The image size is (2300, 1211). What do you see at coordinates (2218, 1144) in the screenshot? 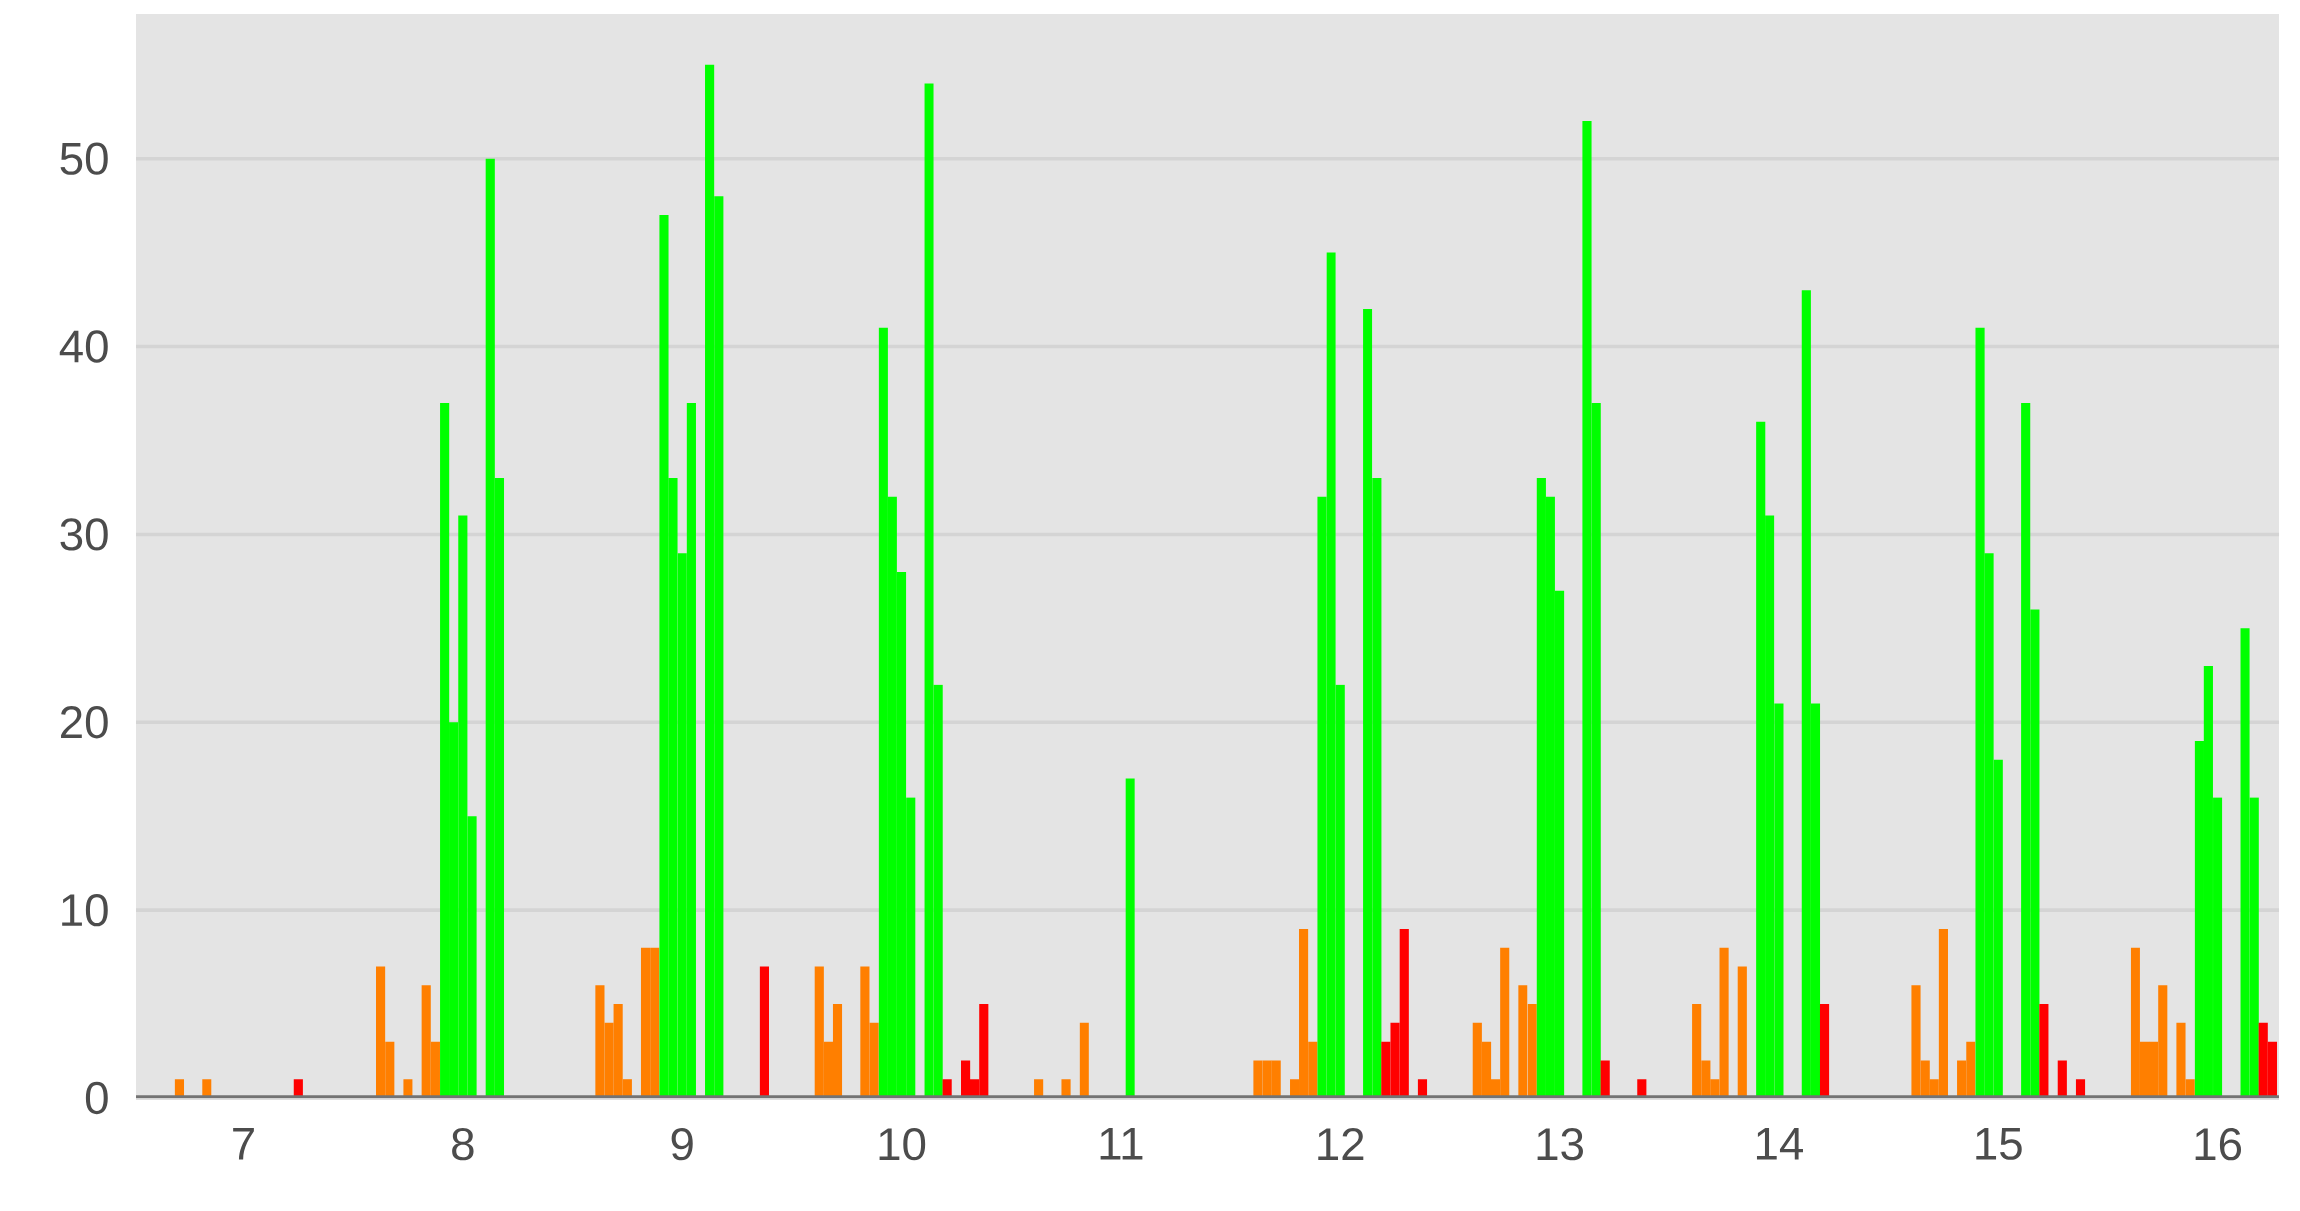
I see `x-tick-label: 16` at bounding box center [2218, 1144].